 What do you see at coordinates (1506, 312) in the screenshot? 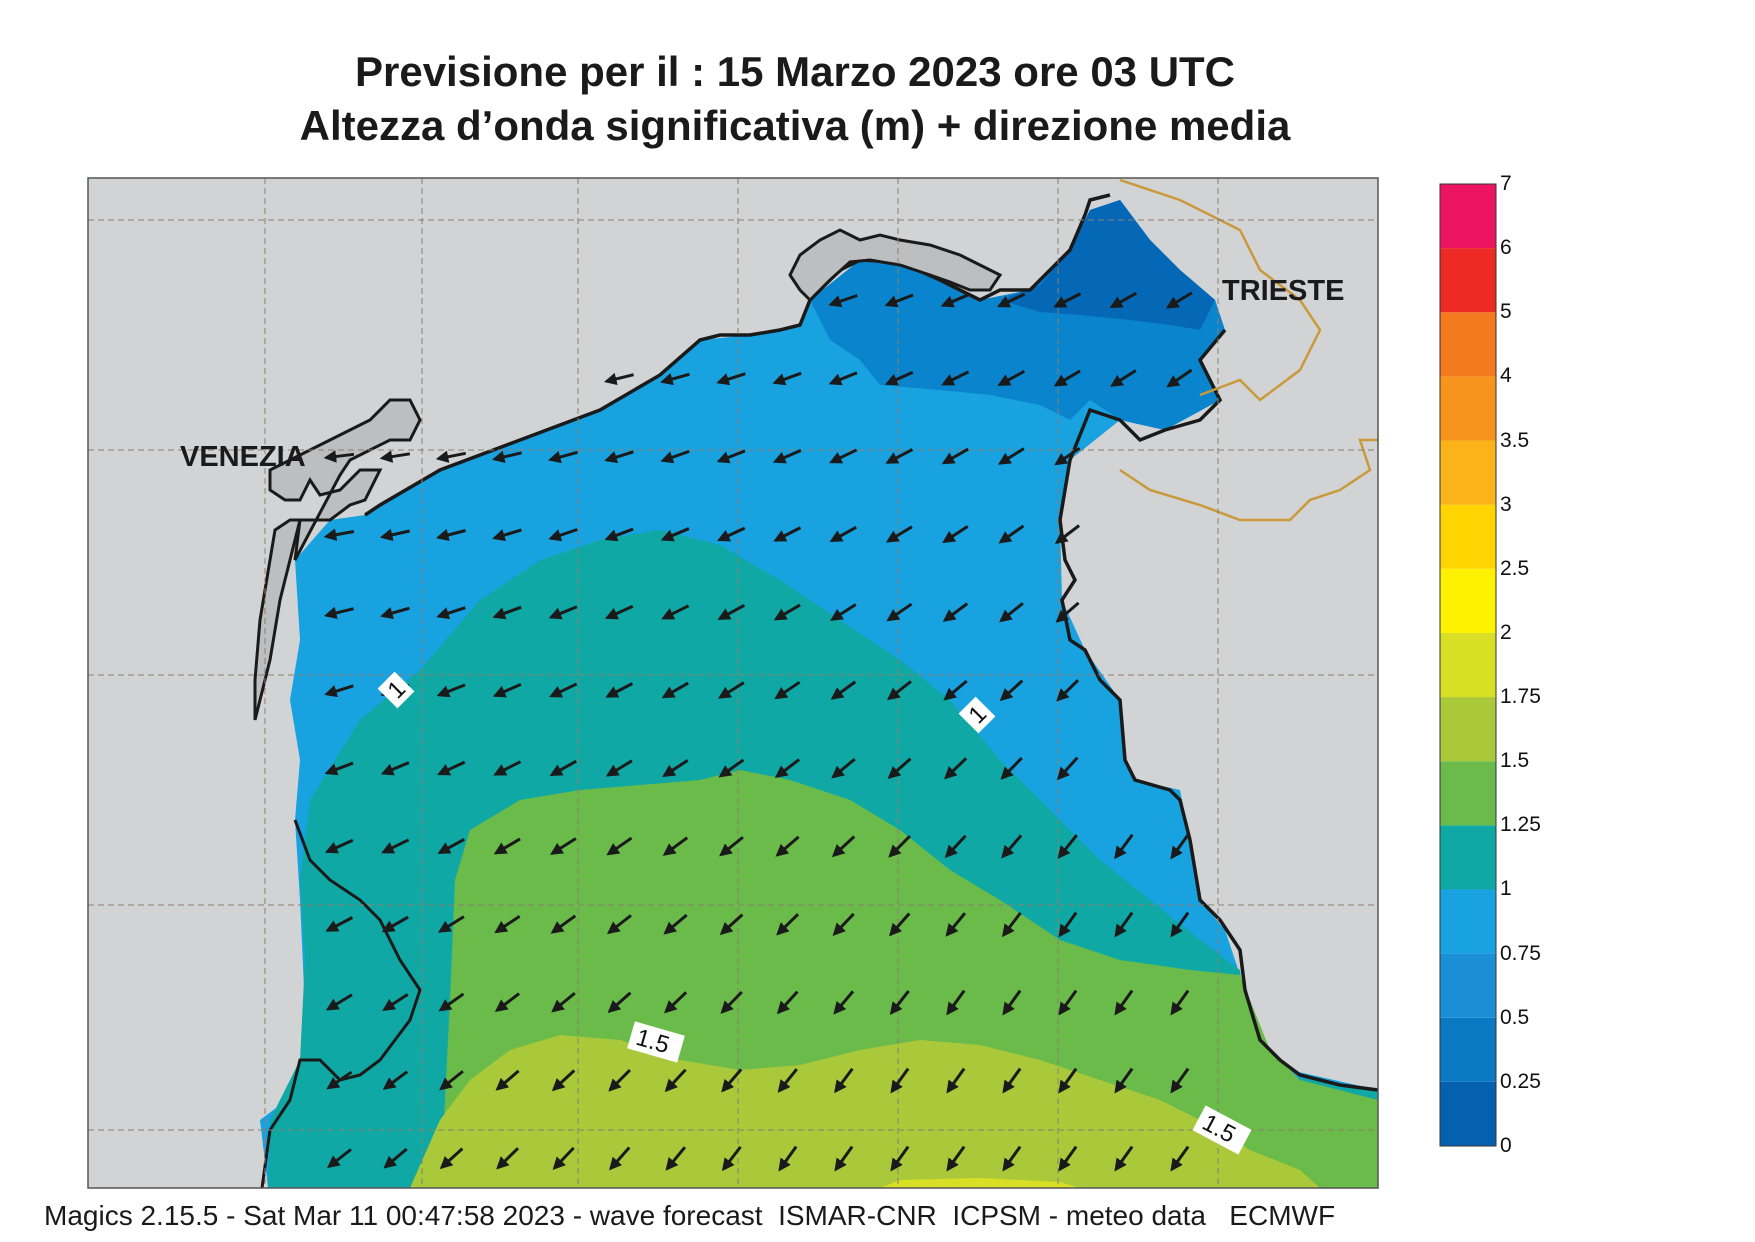
I see `legend-tick-label: 5` at bounding box center [1506, 312].